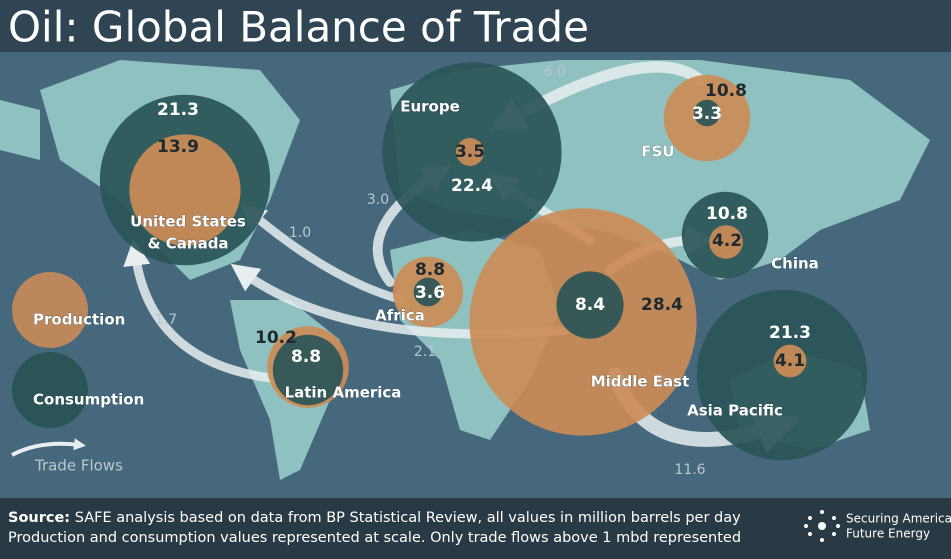 This screenshot has width=951, height=559. What do you see at coordinates (662, 305) in the screenshot?
I see `production-value: 28.4` at bounding box center [662, 305].